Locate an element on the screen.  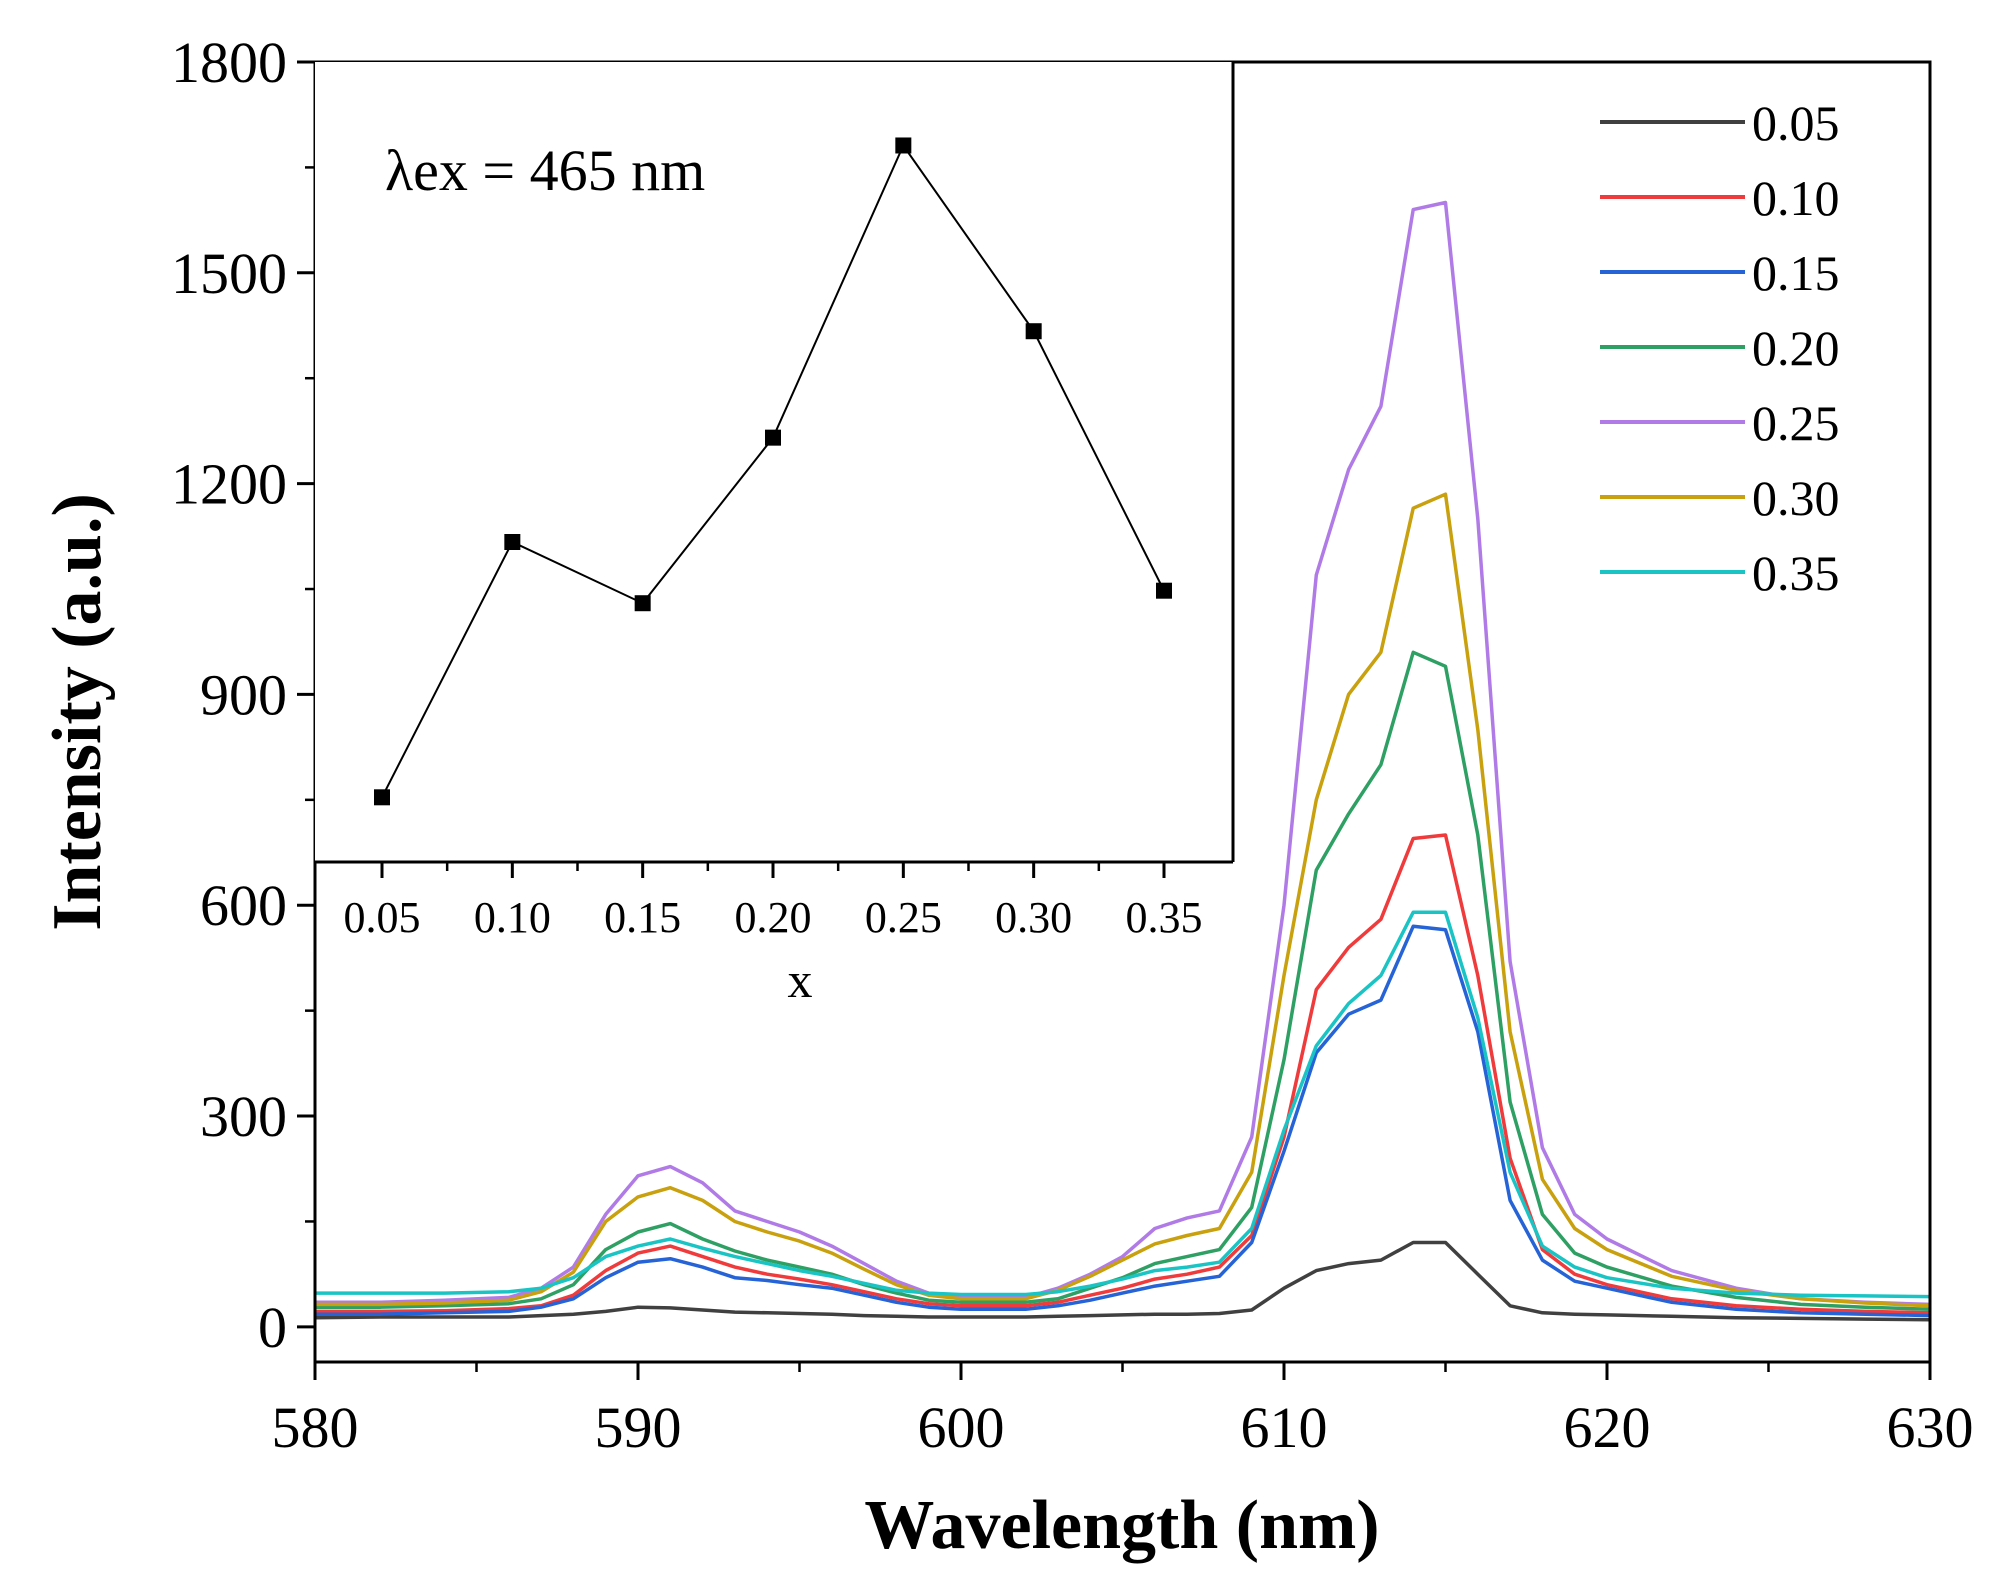
legend-label-0.15: 0.15 is located at coordinates (1796, 273).